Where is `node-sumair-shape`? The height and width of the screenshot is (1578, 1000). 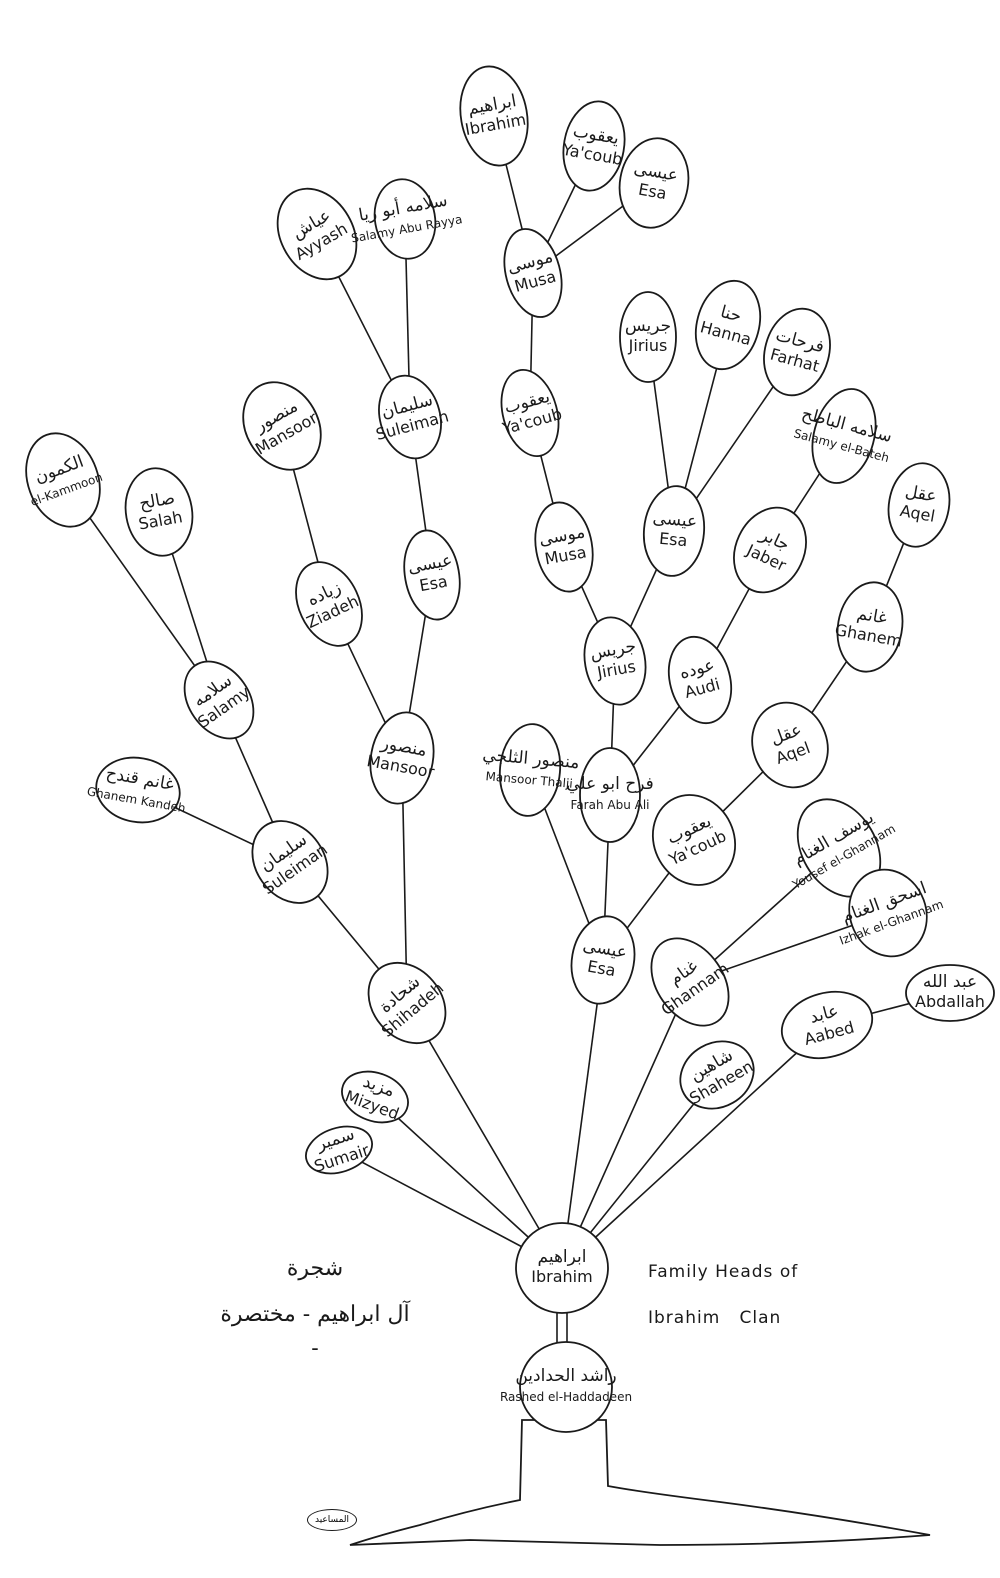
node-sumair-shape is located at coordinates (339, 1150).